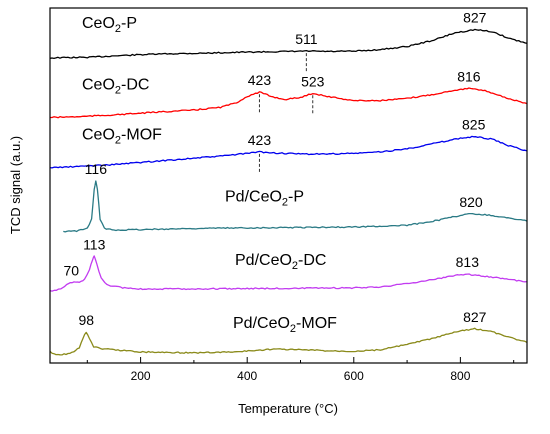  I want to click on peak-label: 816, so click(469, 76).